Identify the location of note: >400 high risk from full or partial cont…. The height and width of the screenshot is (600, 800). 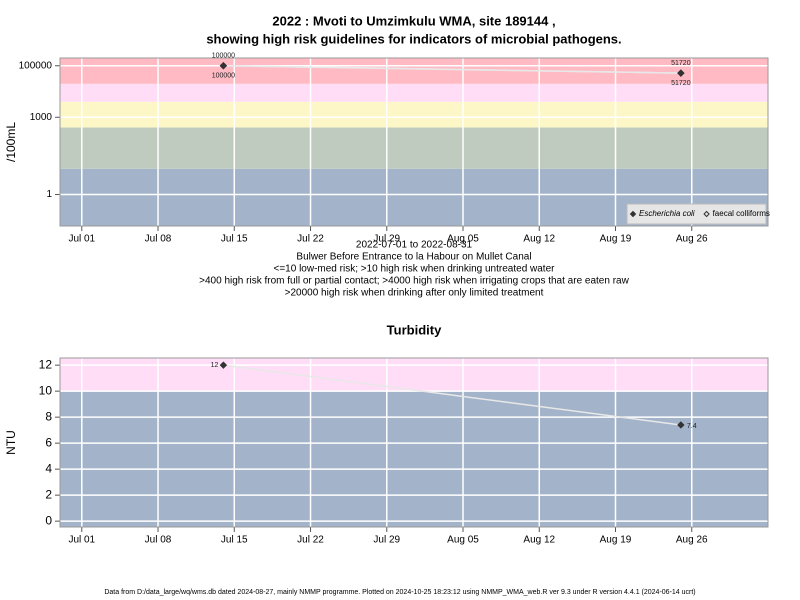
(414, 281).